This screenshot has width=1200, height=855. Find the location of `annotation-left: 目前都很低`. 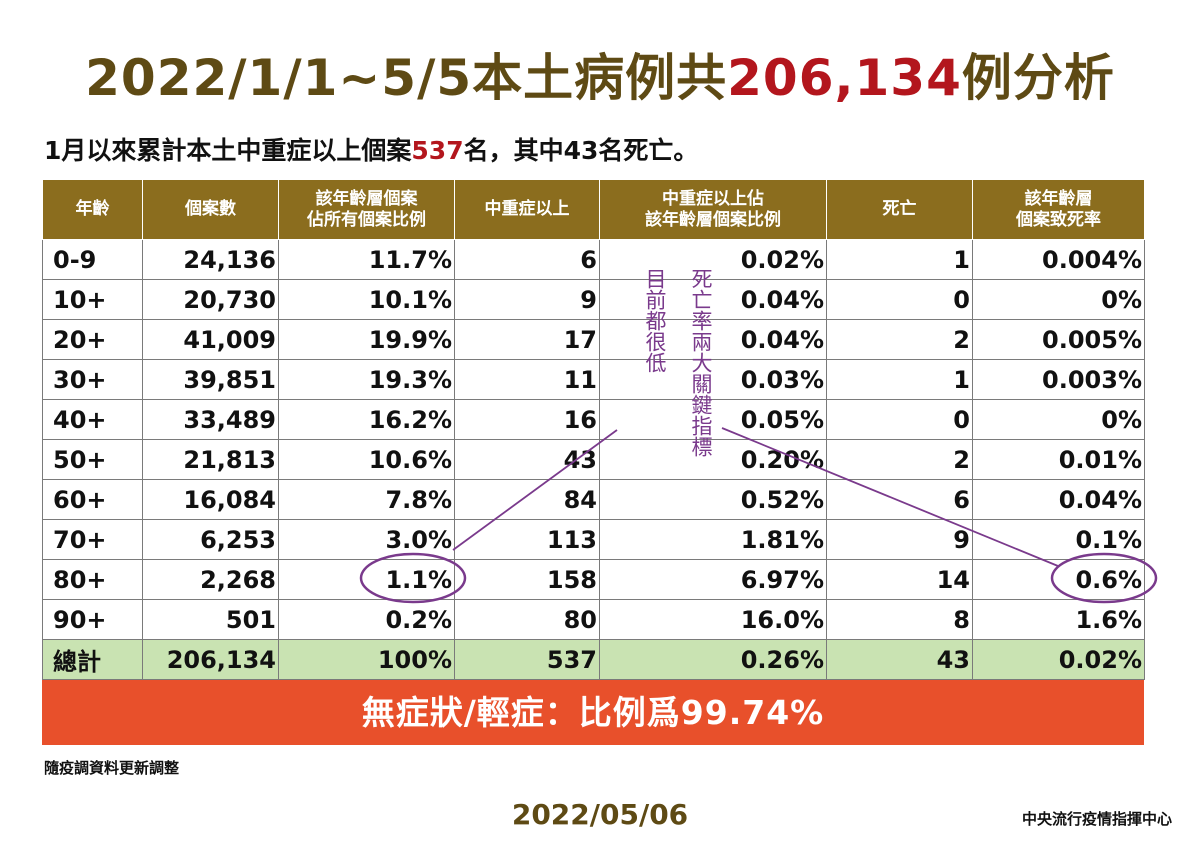

annotation-left: 目前都很低 is located at coordinates (655, 320).